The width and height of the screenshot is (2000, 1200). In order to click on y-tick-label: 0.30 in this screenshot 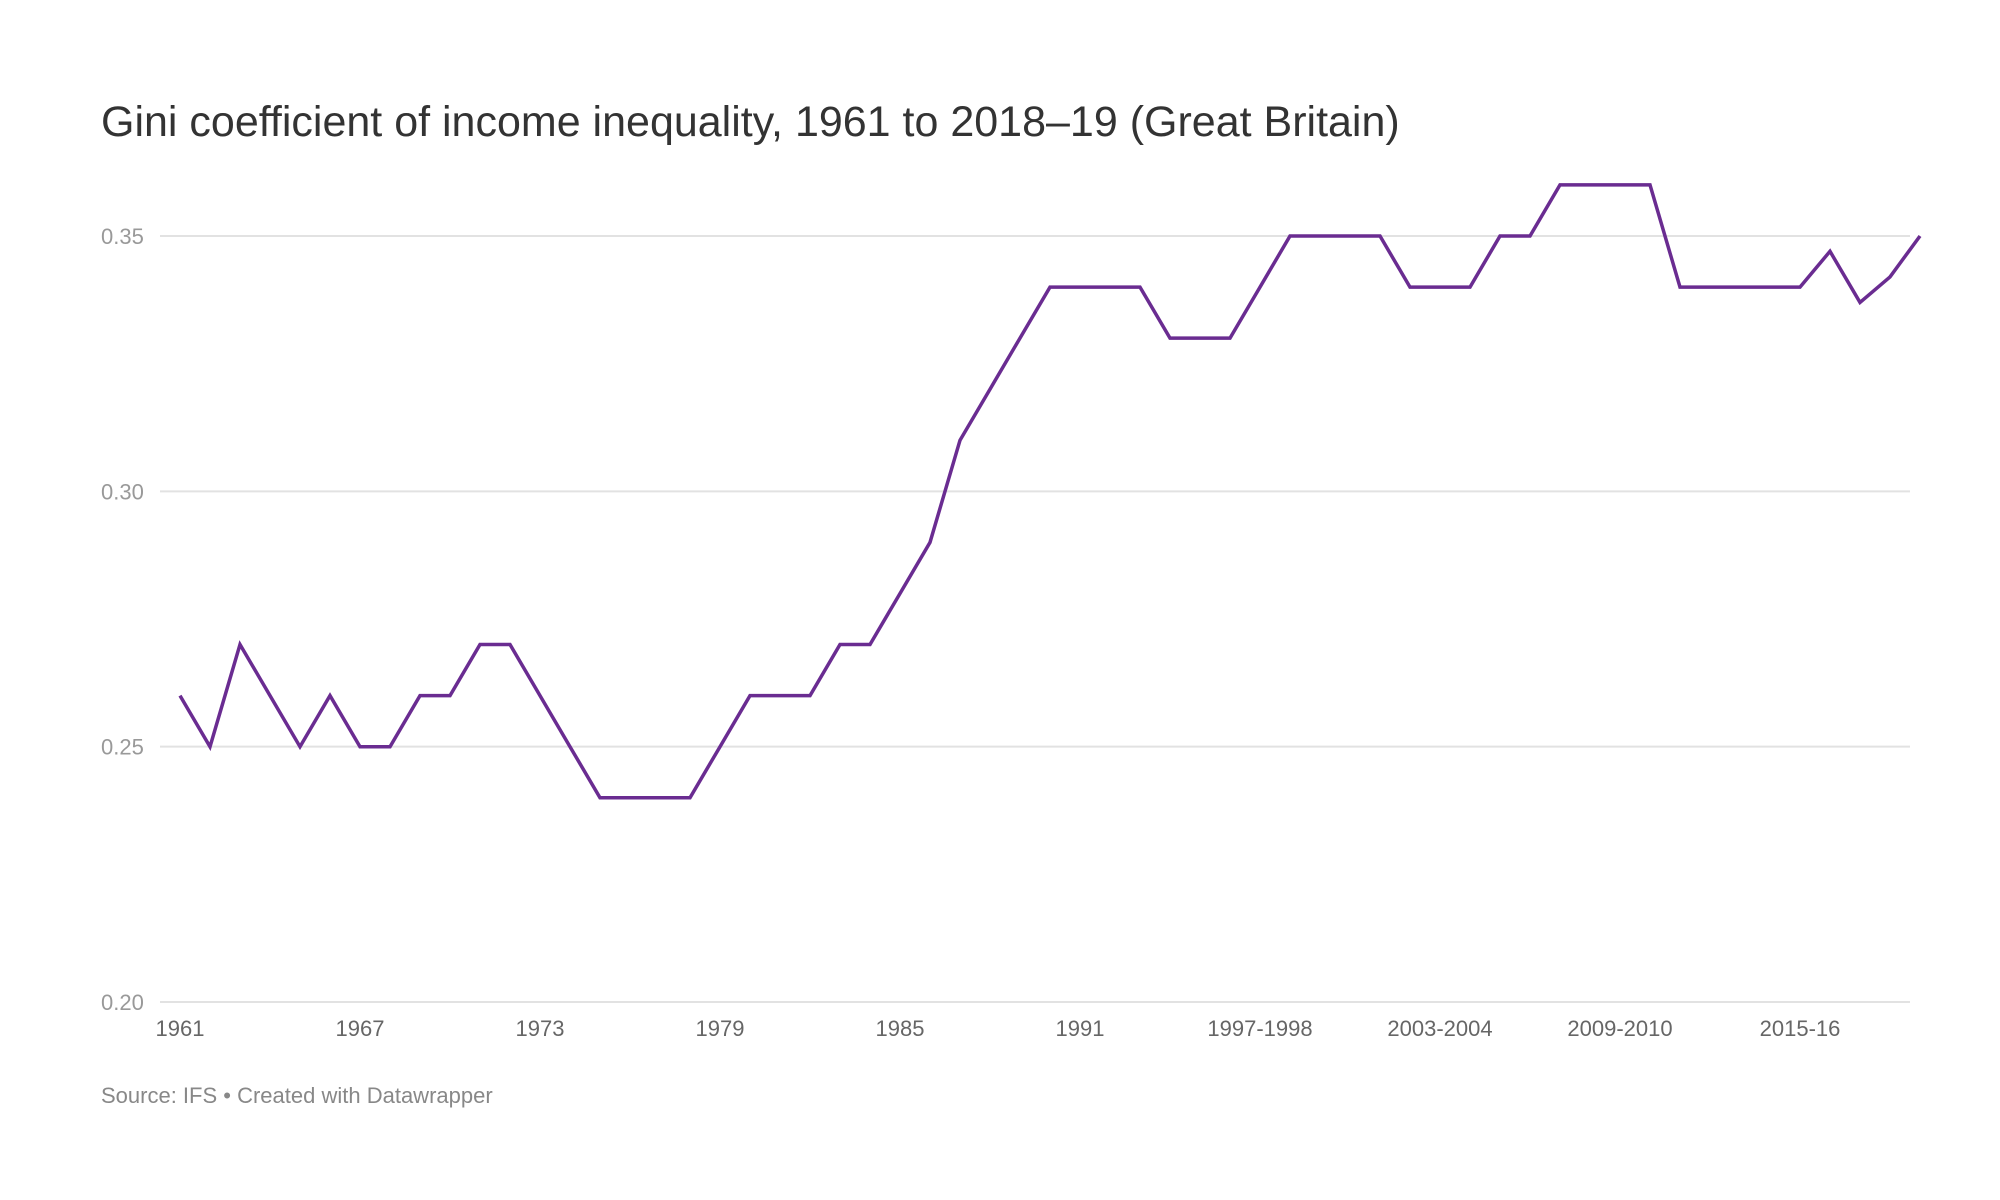, I will do `click(122, 491)`.